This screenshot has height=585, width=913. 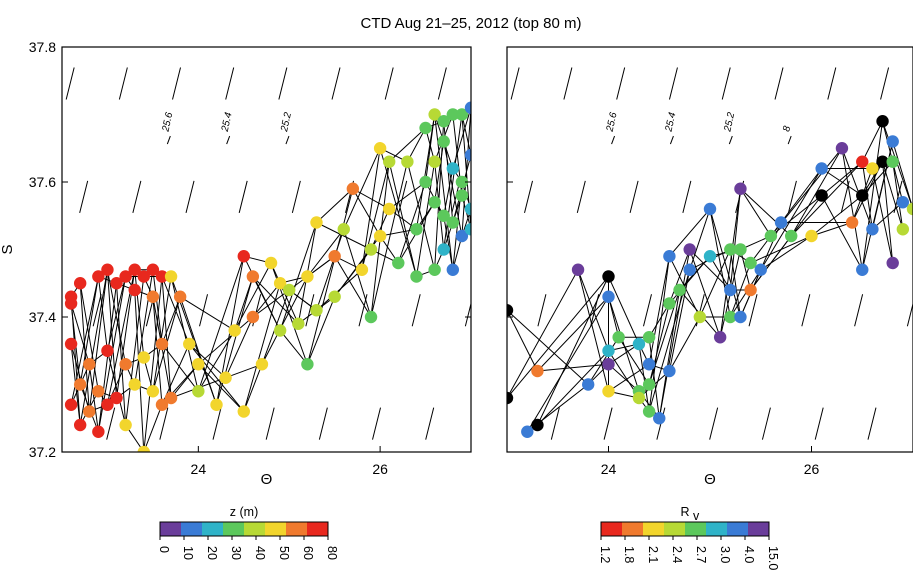 I want to click on colorbar-tick-label: 20, so click(x=212, y=553).